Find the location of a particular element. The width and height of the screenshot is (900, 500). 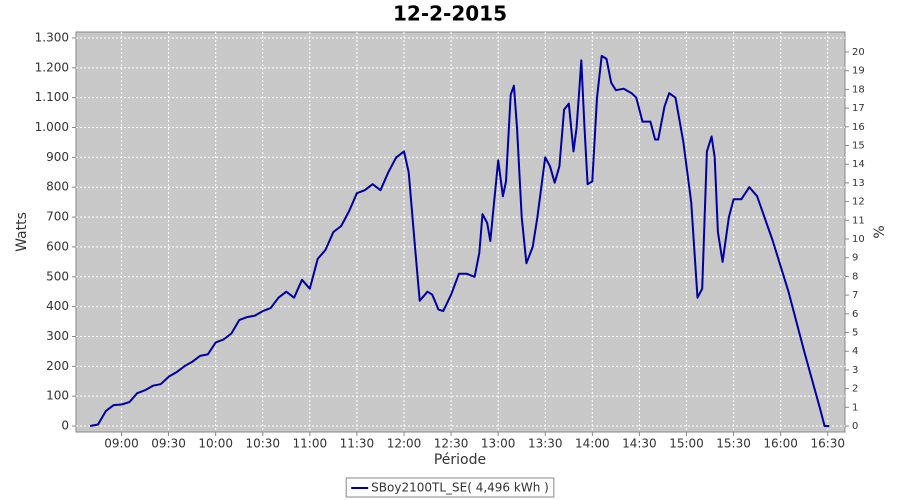

y-tick-label: 900 is located at coordinates (57, 157).